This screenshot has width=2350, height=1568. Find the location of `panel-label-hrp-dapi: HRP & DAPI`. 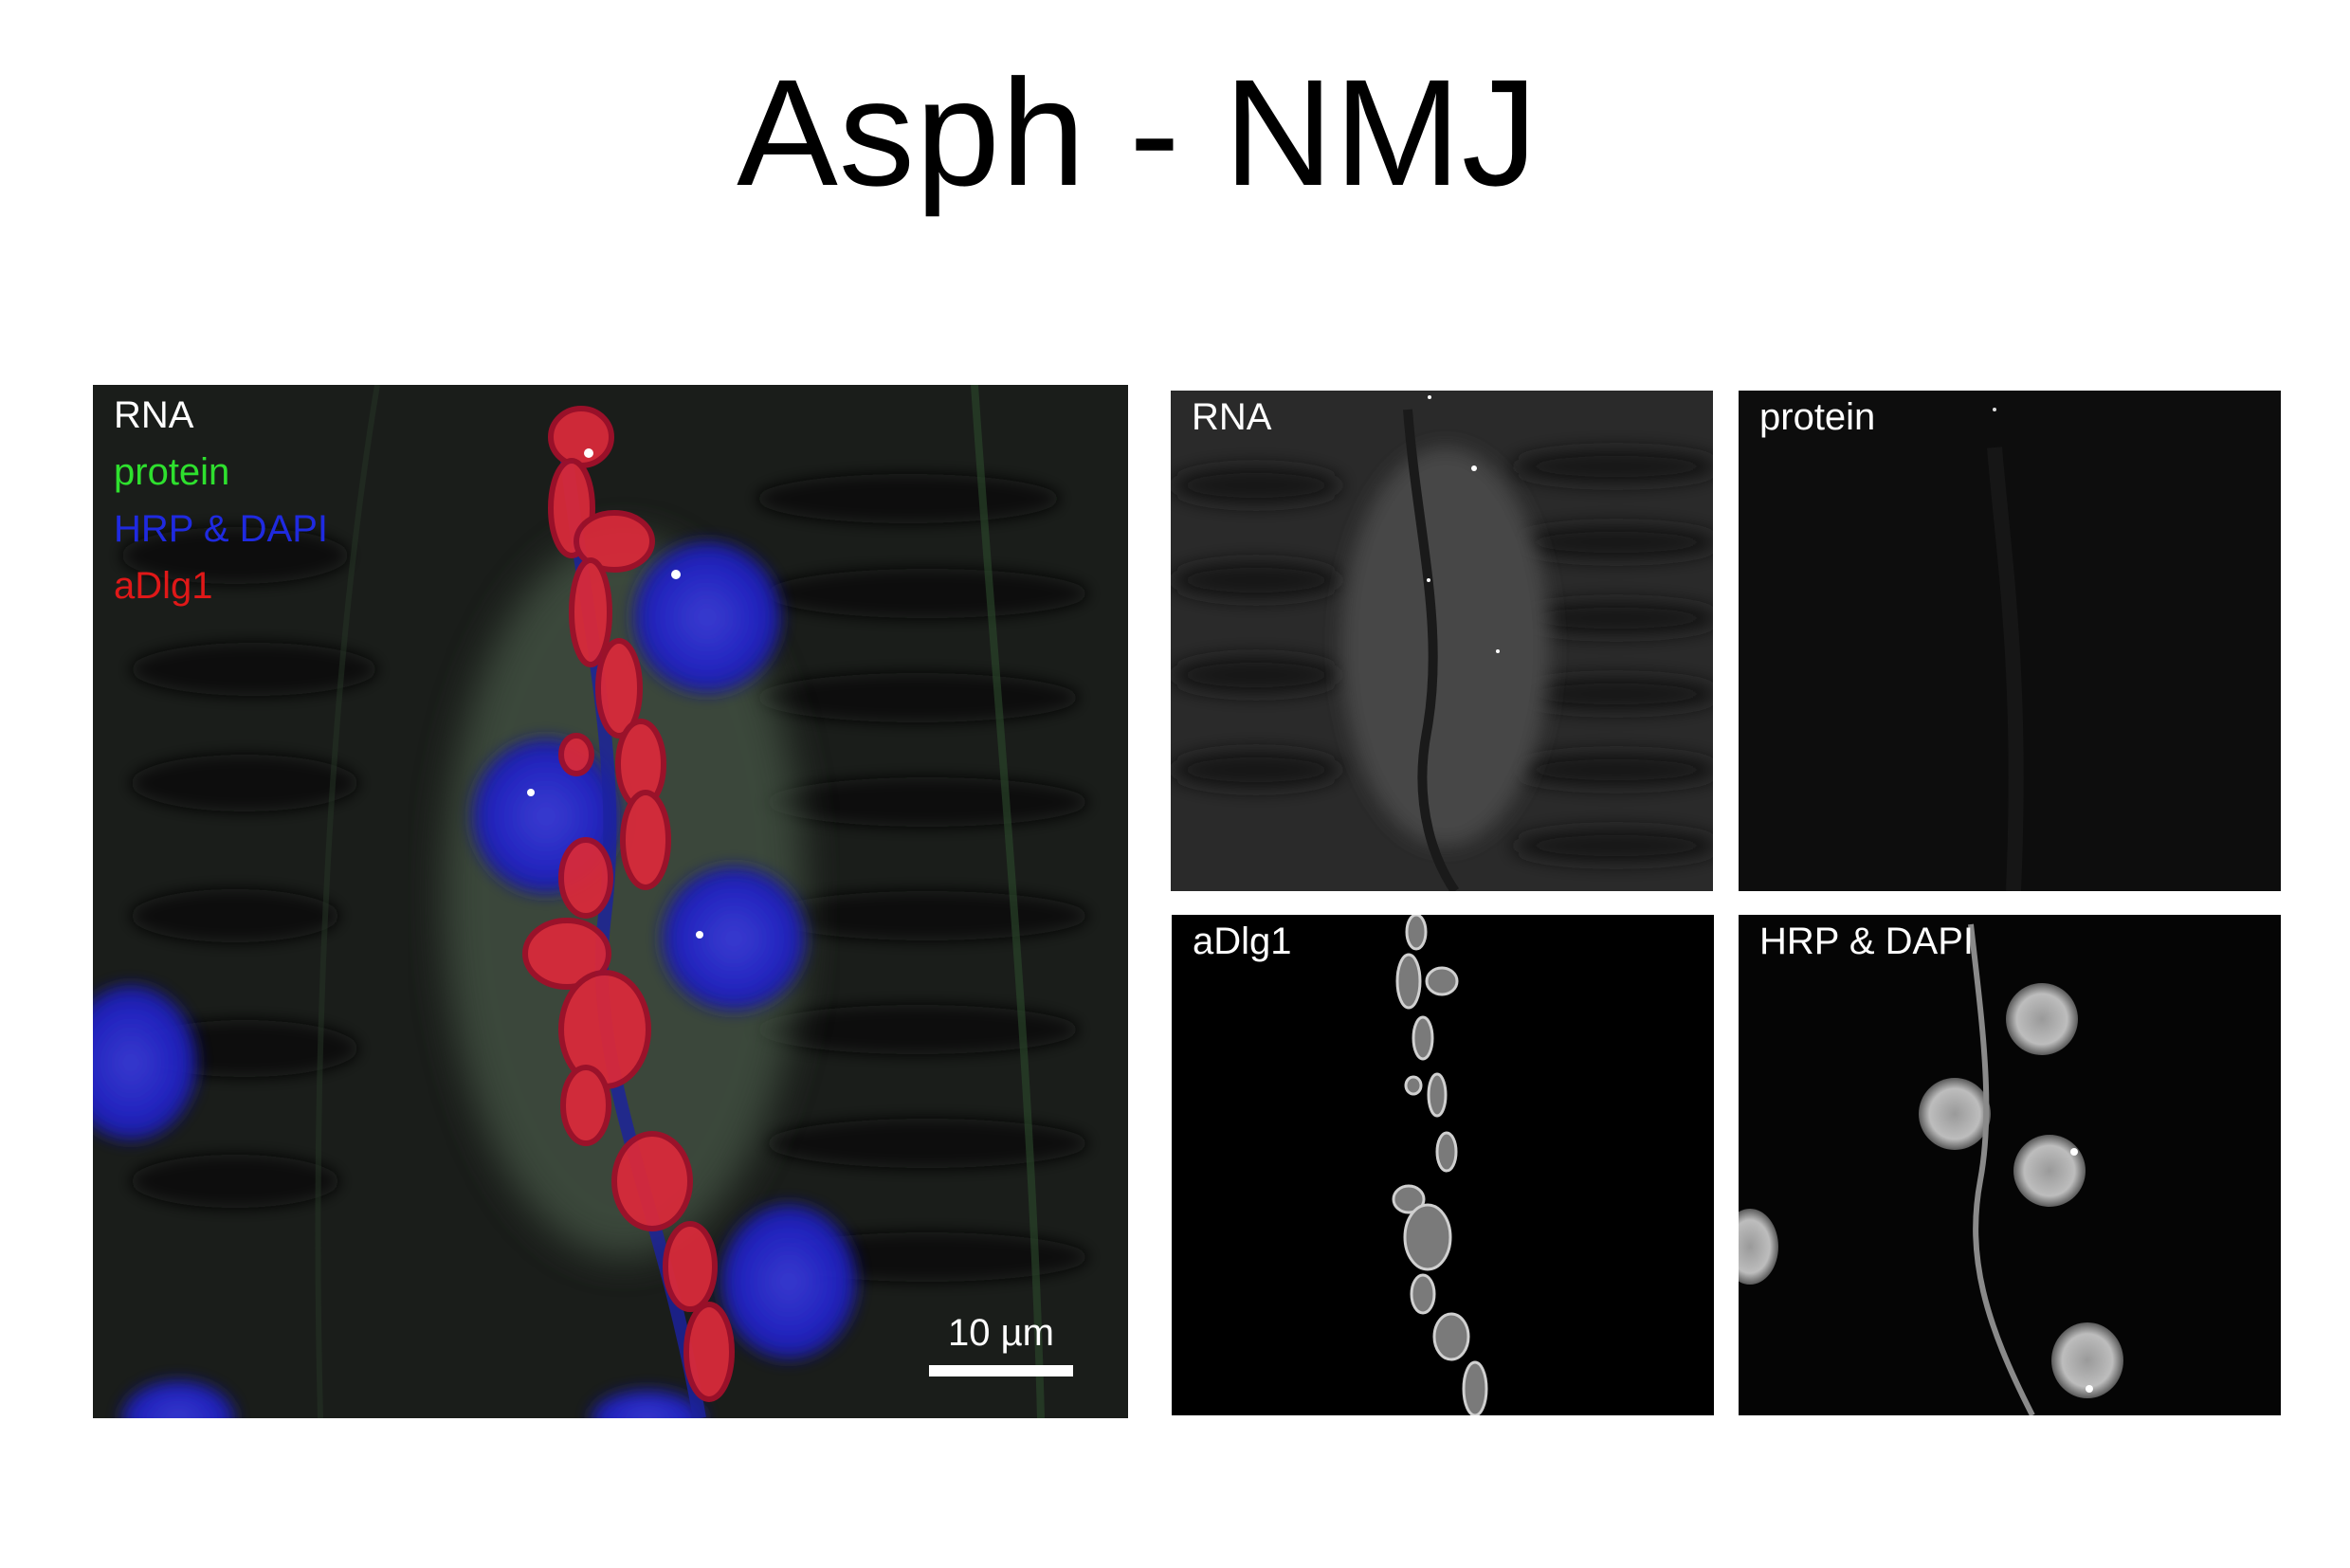

panel-label-hrp-dapi: HRP & DAPI is located at coordinates (1866, 941).